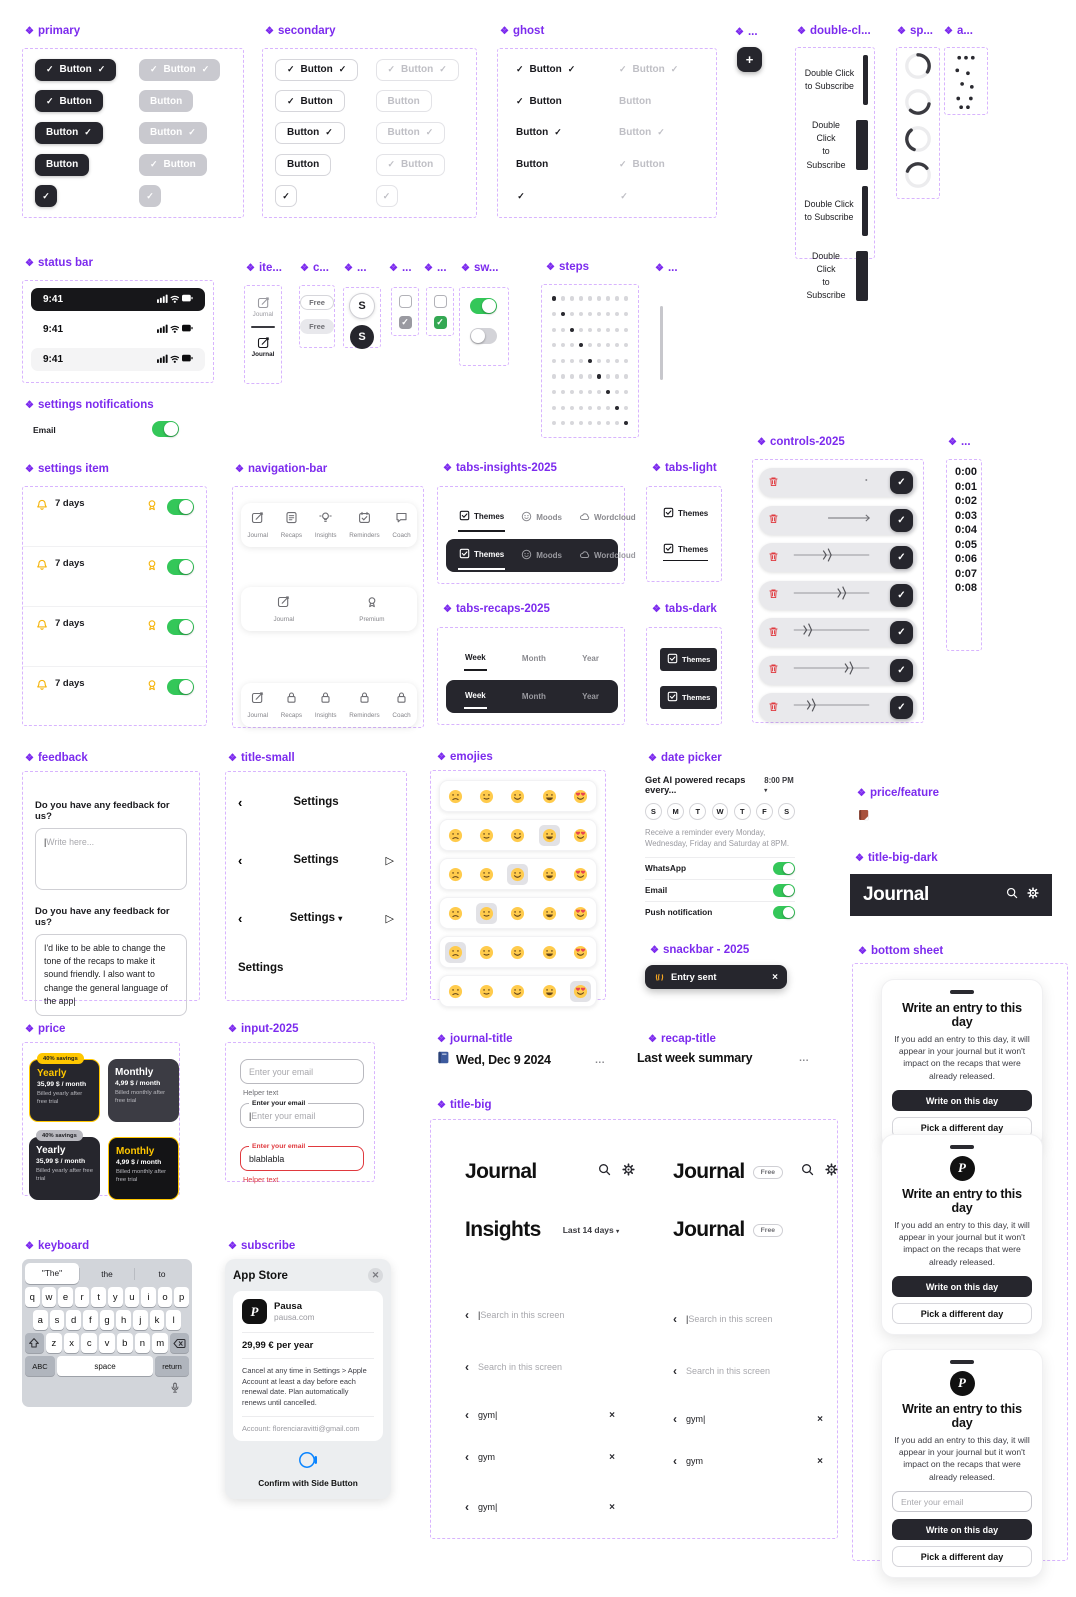 The width and height of the screenshot is (1076, 1597). Describe the element at coordinates (302, 1071) in the screenshot. I see `email-field: Enter your email` at that location.